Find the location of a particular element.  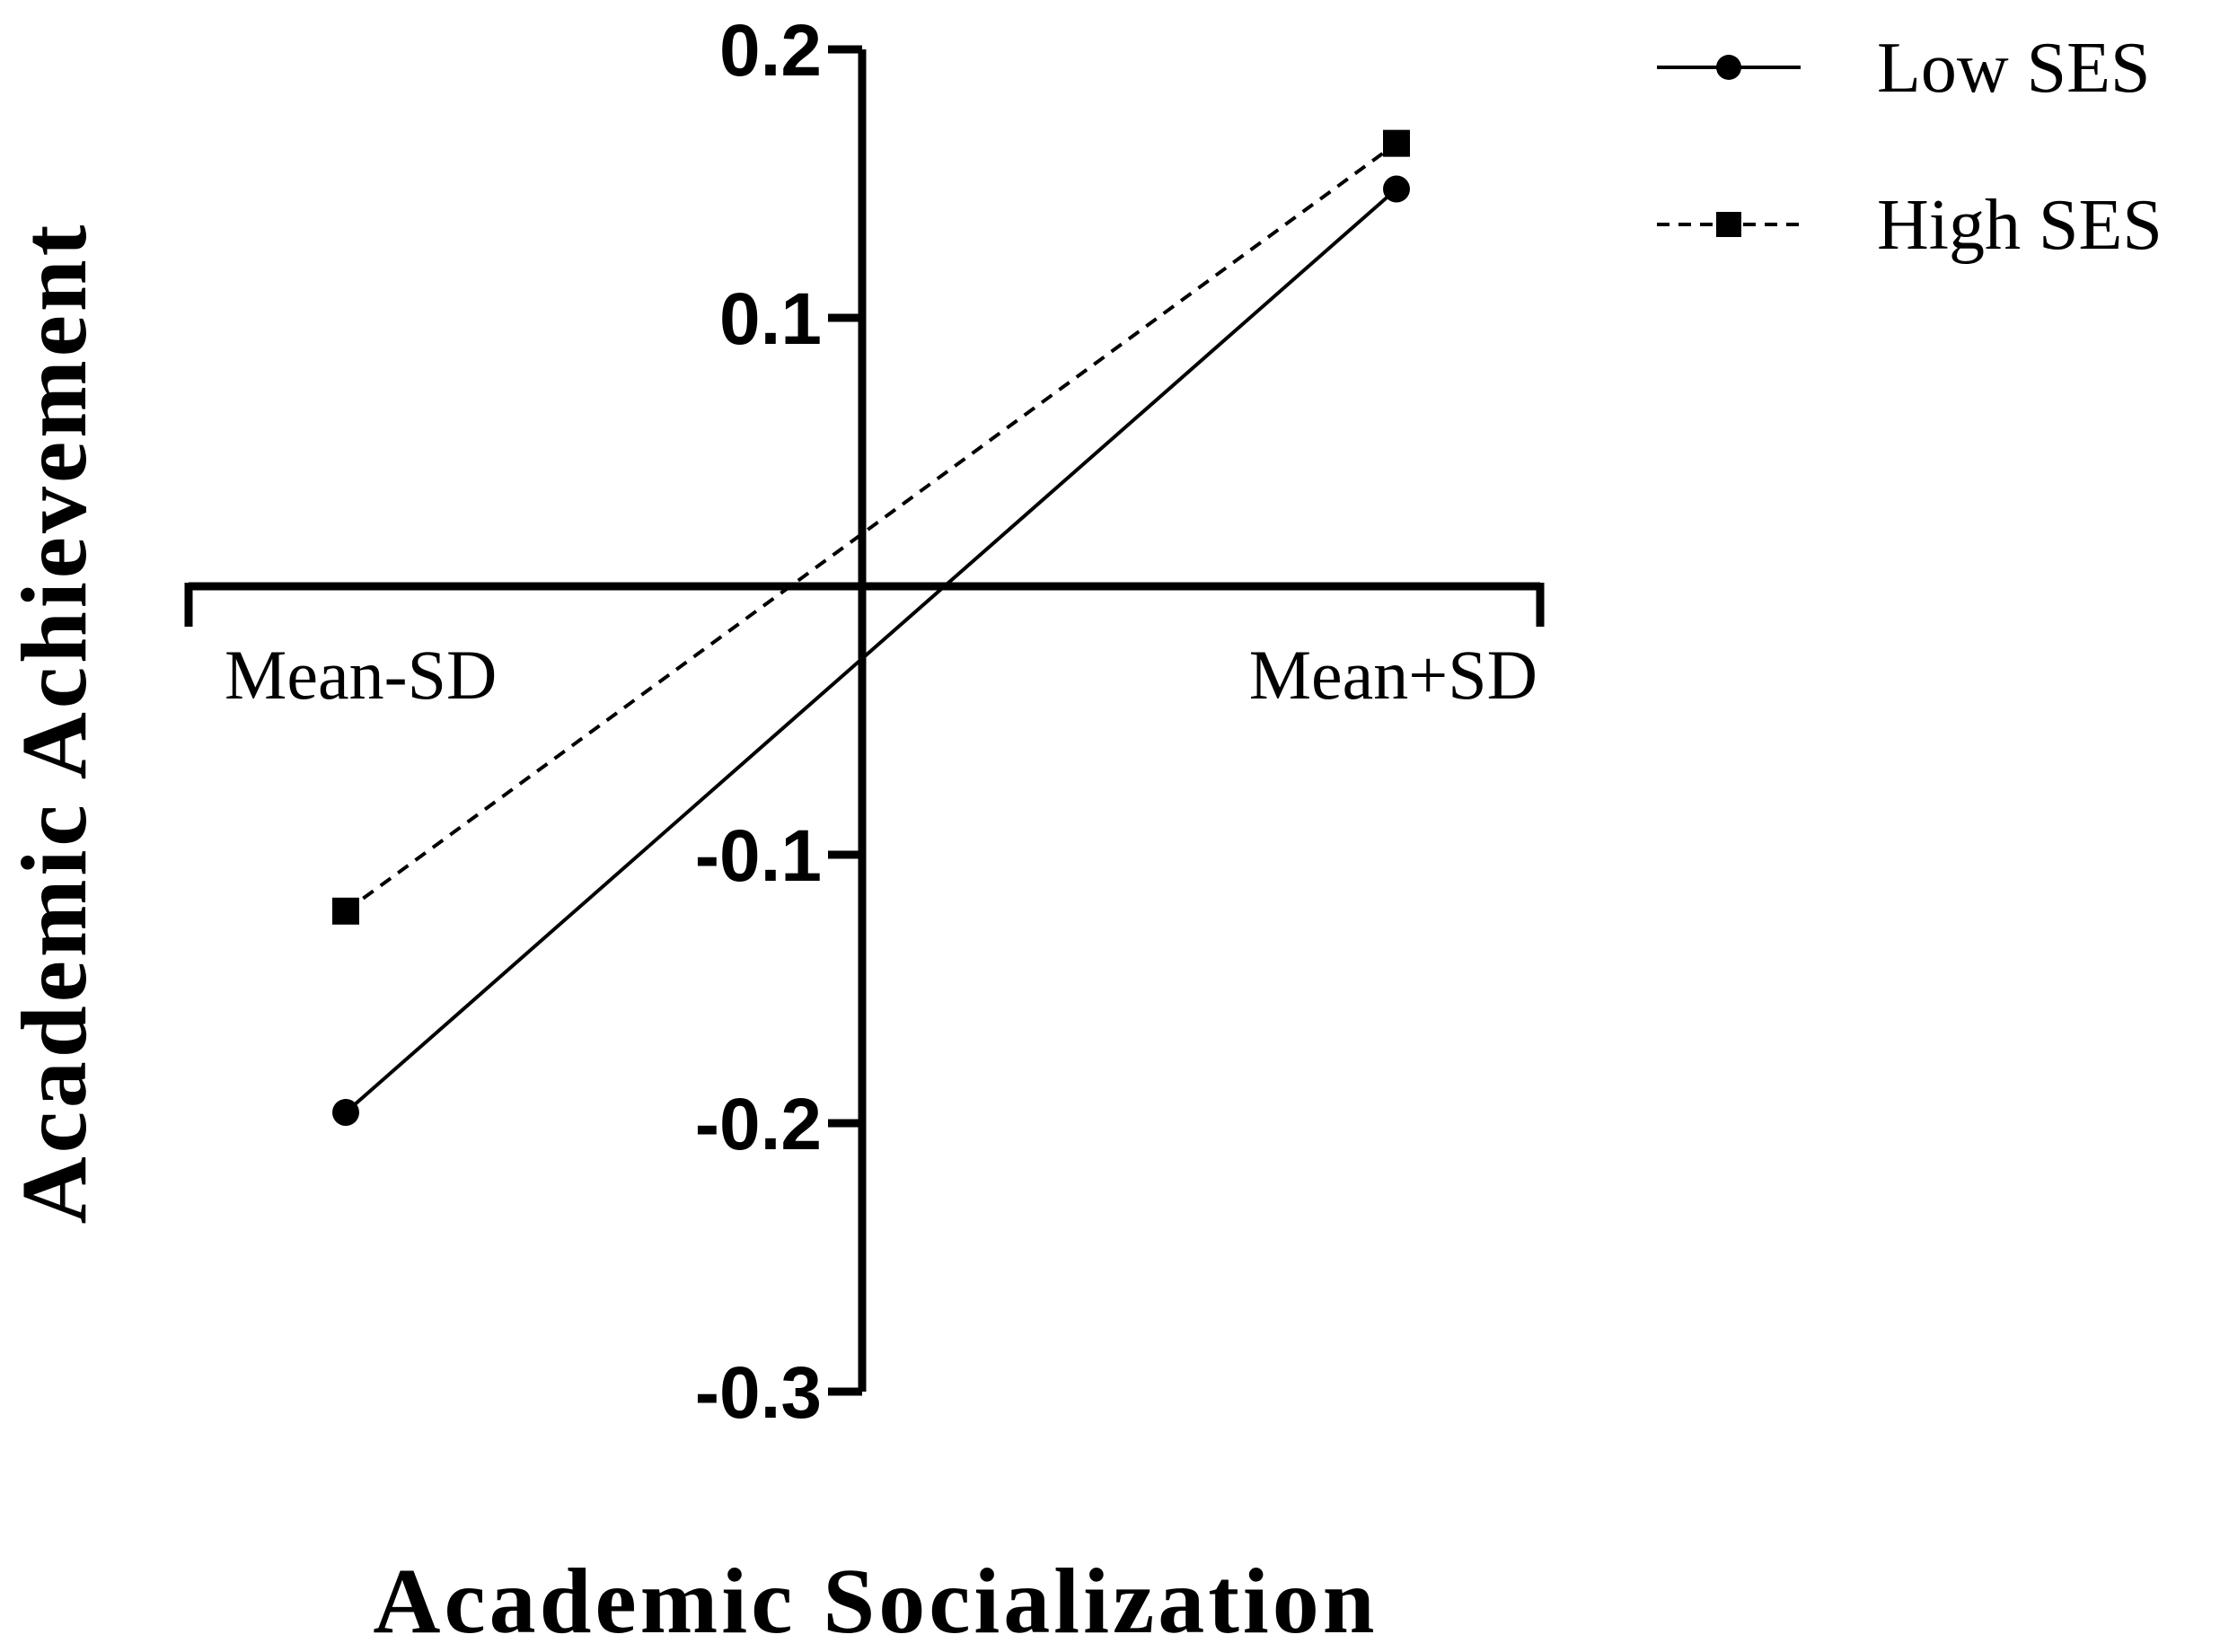

y-tick-label: -0.1 is located at coordinates (758, 856).